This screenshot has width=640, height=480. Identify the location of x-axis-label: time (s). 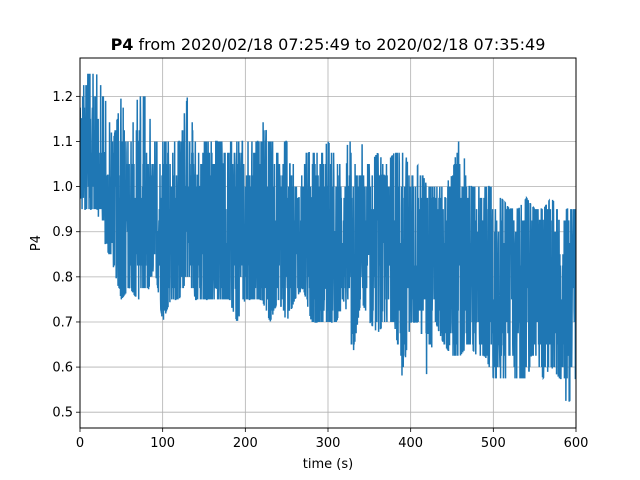
(328, 464).